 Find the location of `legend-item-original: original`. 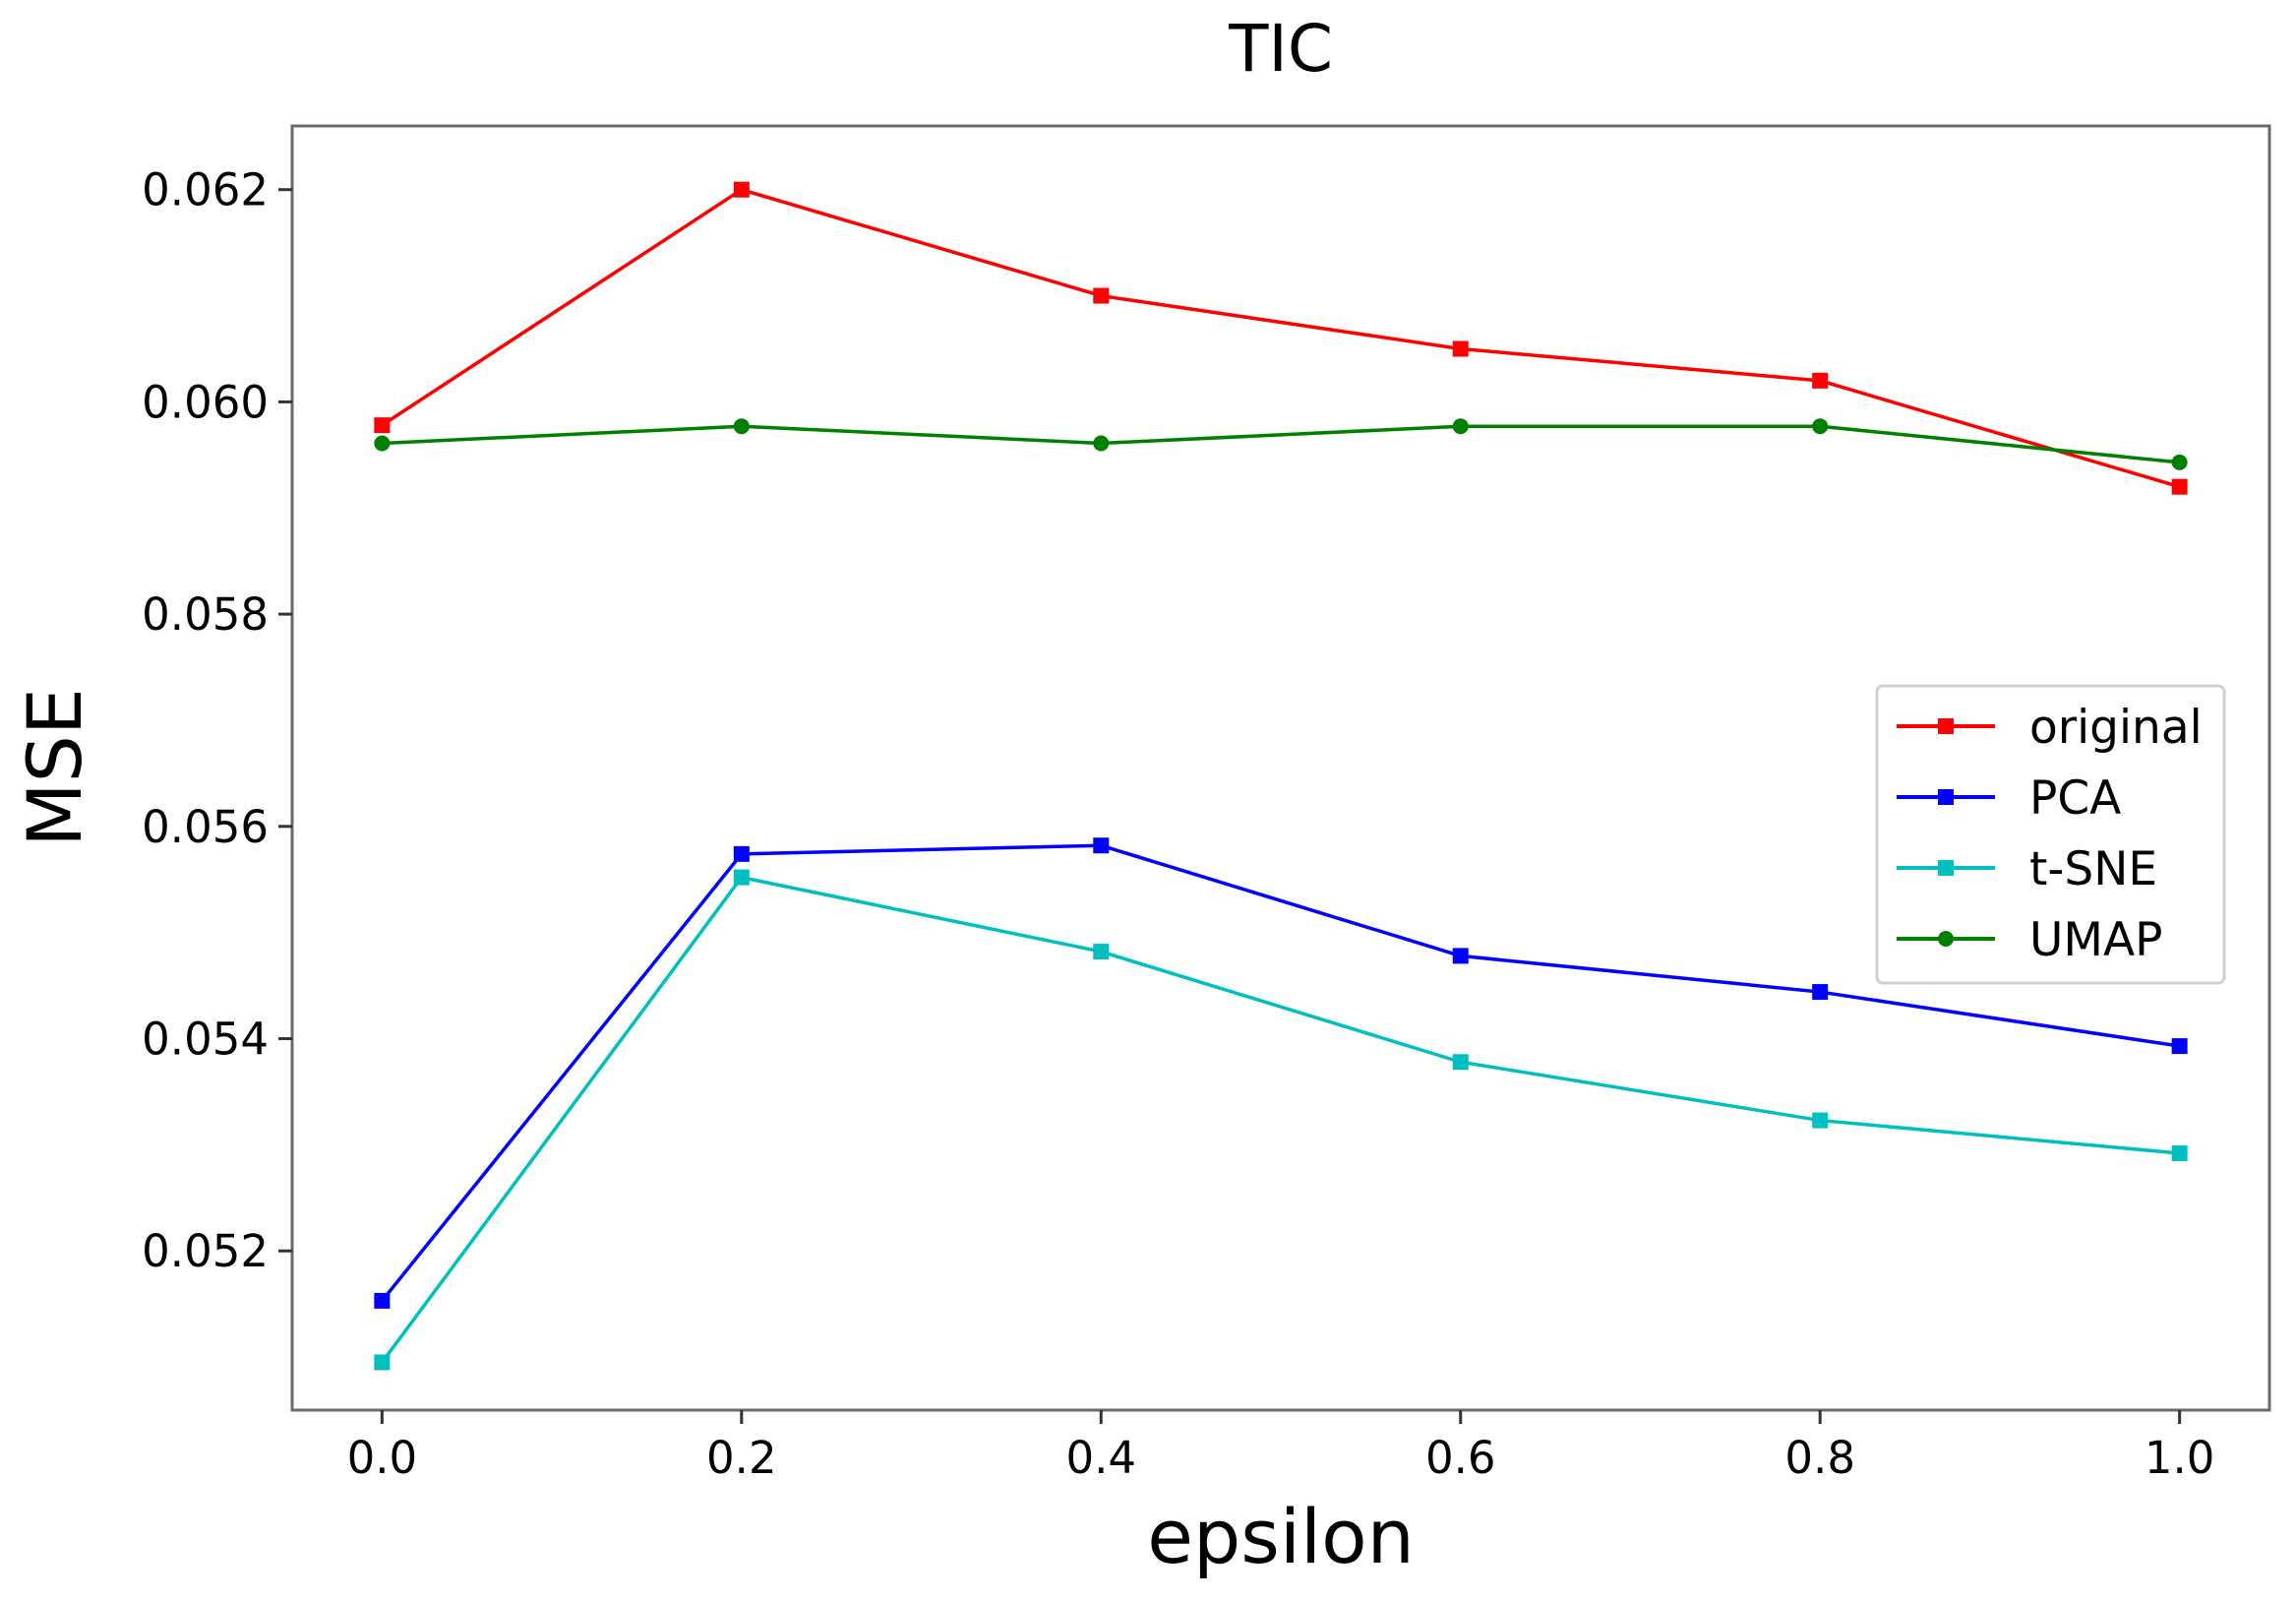

legend-item-original: original is located at coordinates (2050, 728).